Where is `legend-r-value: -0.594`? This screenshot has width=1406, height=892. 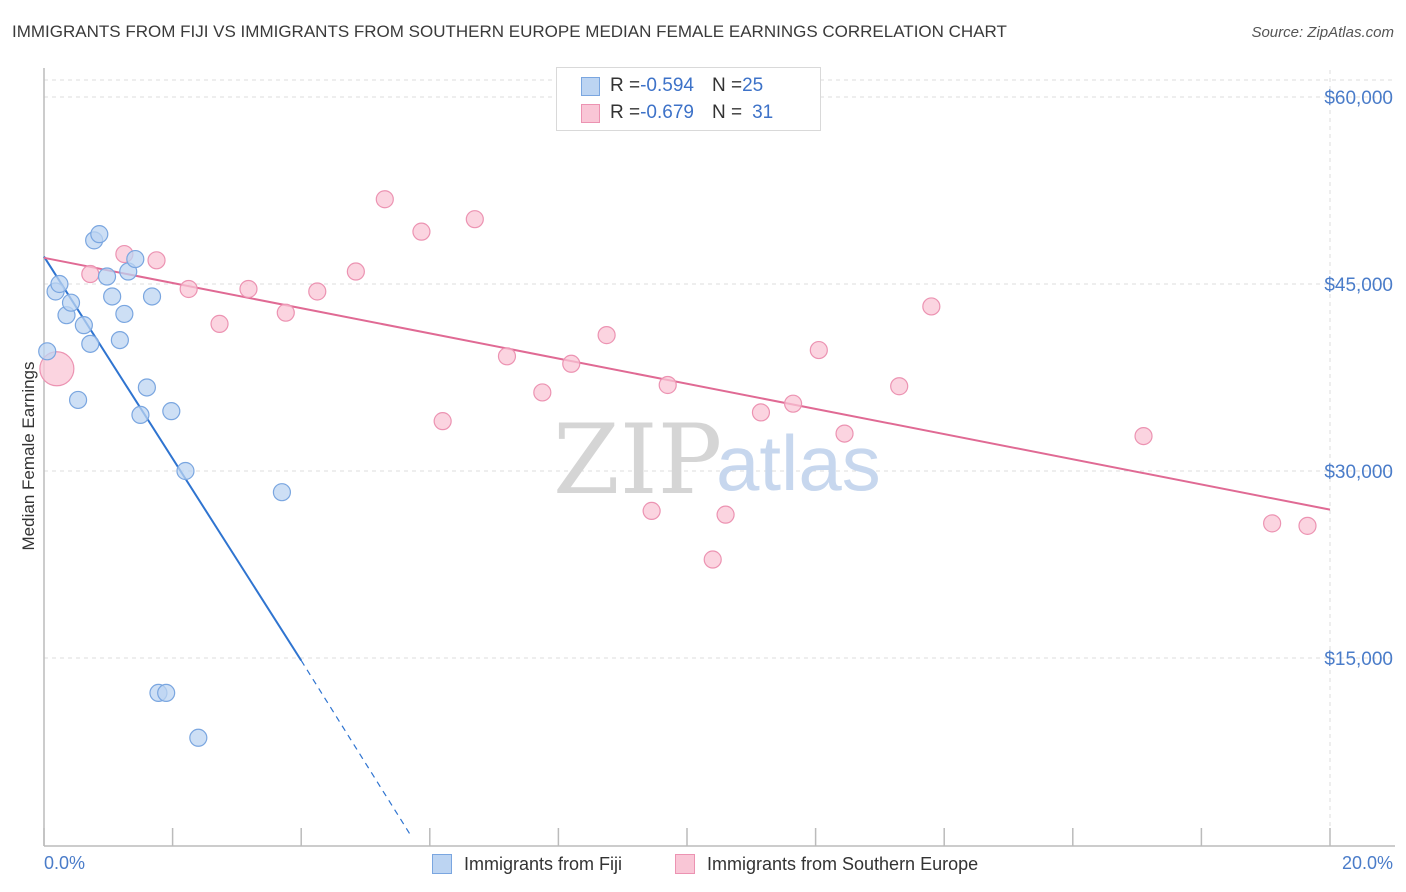 legend-r-value: -0.594 is located at coordinates (667, 85).